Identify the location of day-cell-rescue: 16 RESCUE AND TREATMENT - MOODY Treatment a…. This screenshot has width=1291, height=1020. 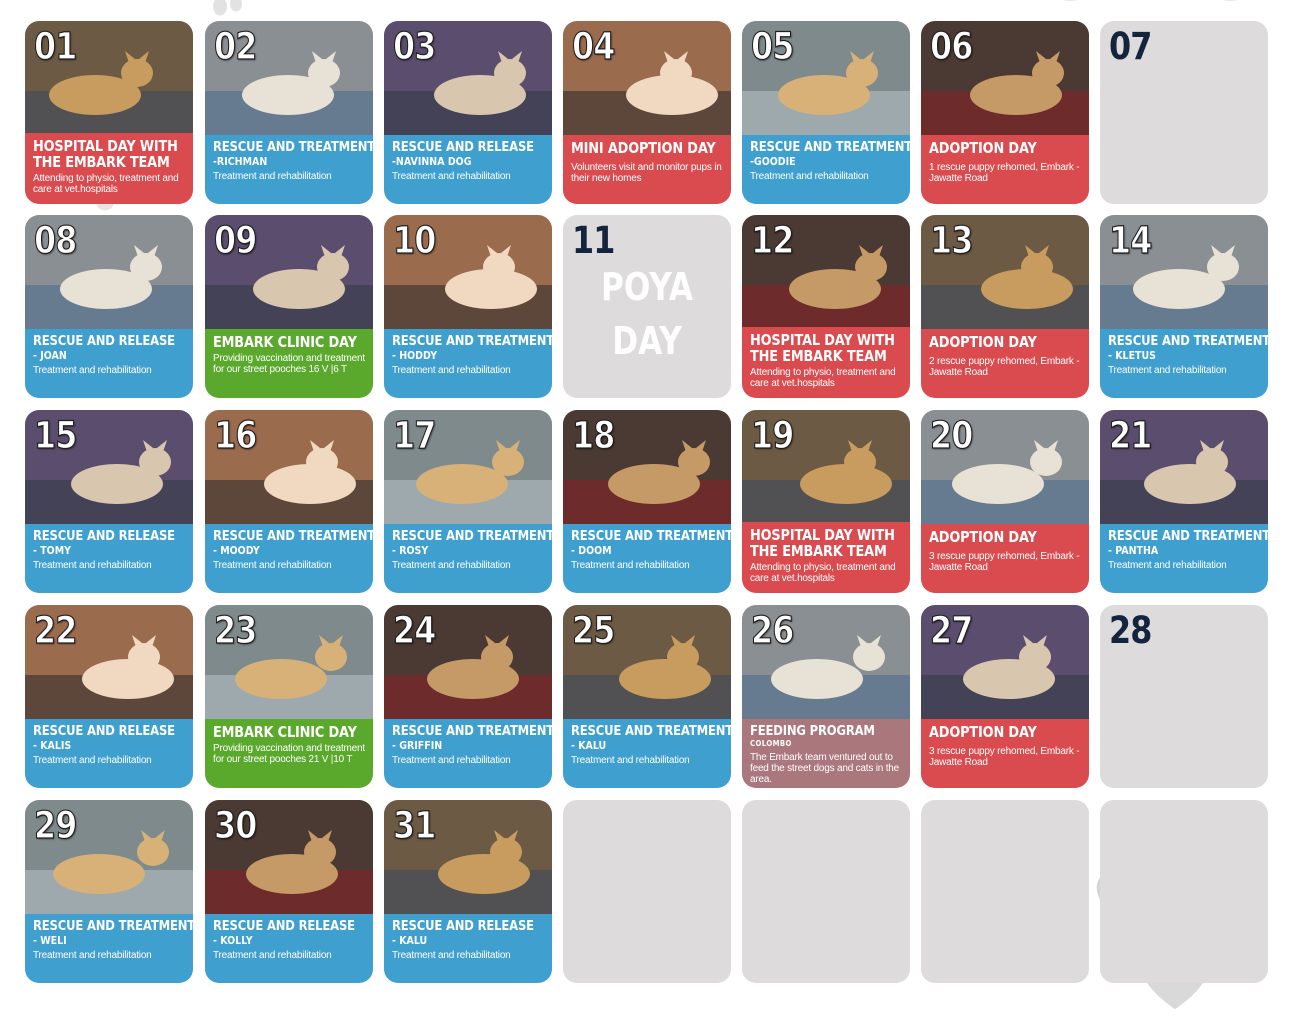
(289, 501).